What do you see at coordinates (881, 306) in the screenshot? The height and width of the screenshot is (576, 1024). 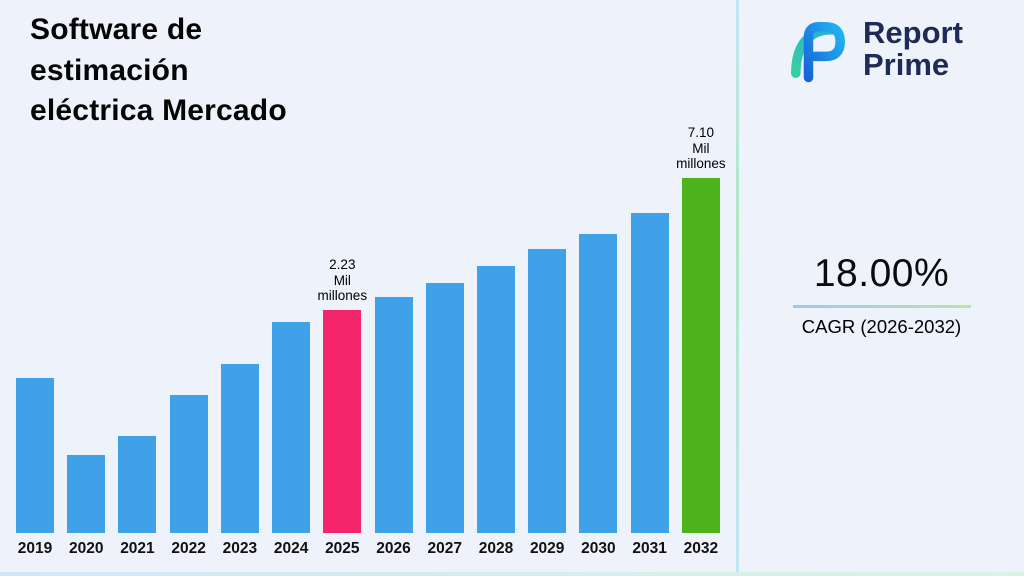 I see `cagr-underline` at bounding box center [881, 306].